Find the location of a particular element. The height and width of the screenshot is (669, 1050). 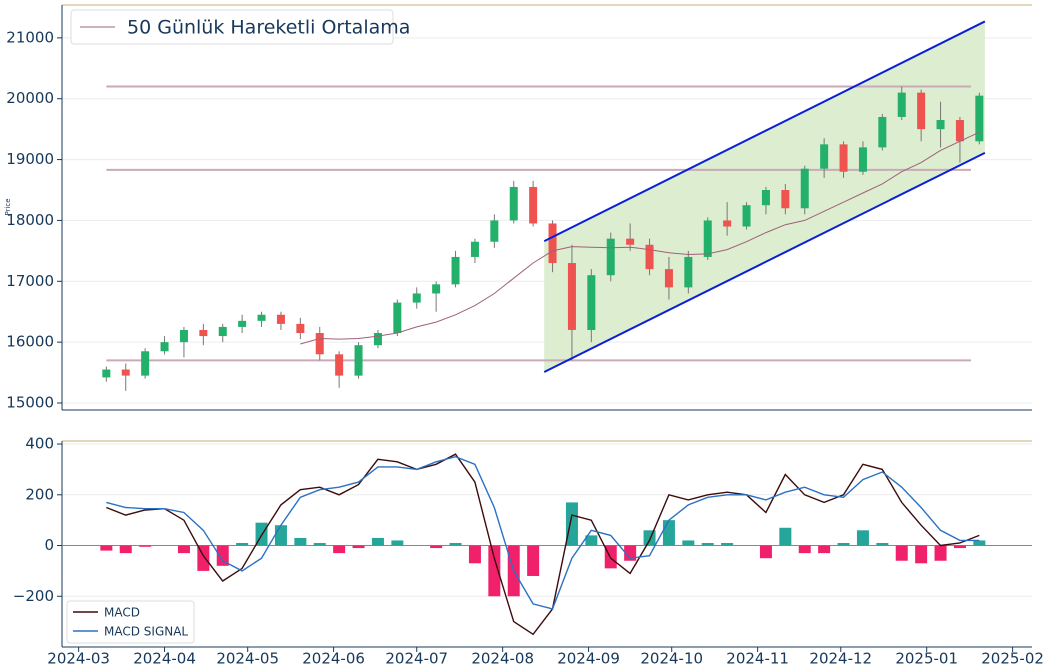

x-tick-label: 2024-06 is located at coordinates (333, 659).